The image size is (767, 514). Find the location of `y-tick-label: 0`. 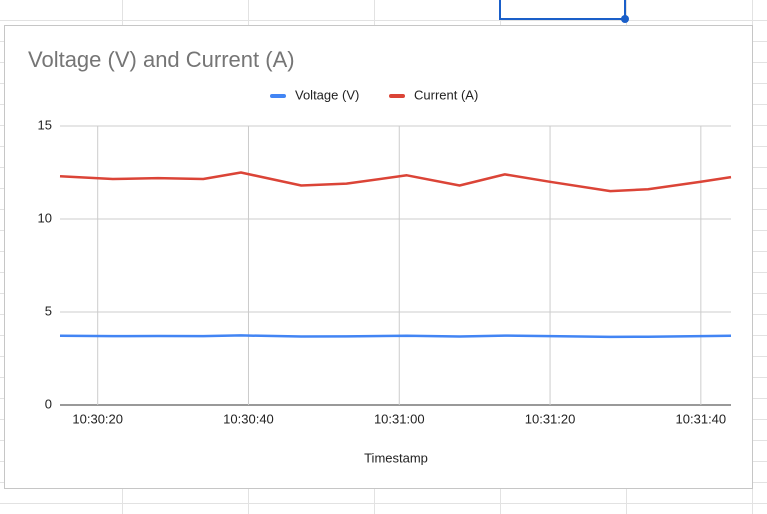

y-tick-label: 0 is located at coordinates (48, 403).